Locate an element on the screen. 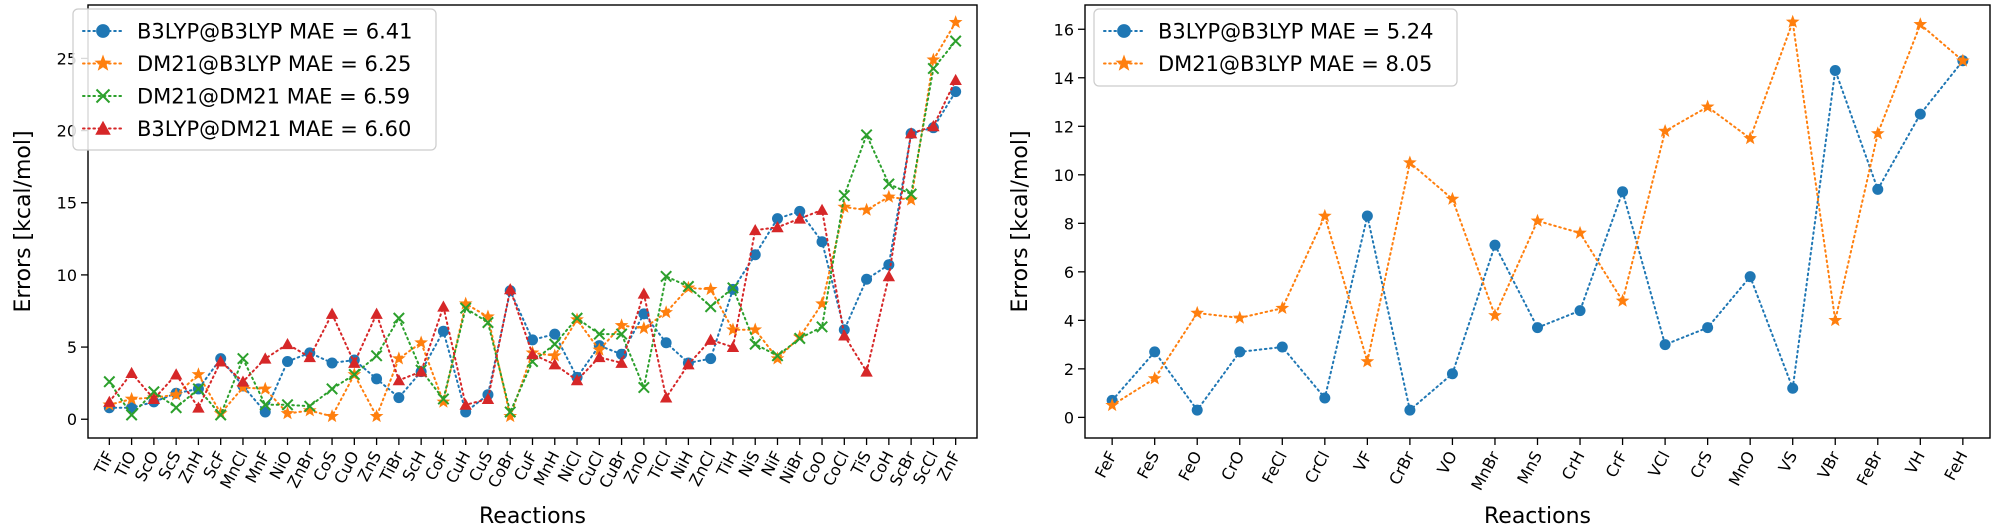 The image size is (2000, 529). legend-marker is located at coordinates (103, 127).